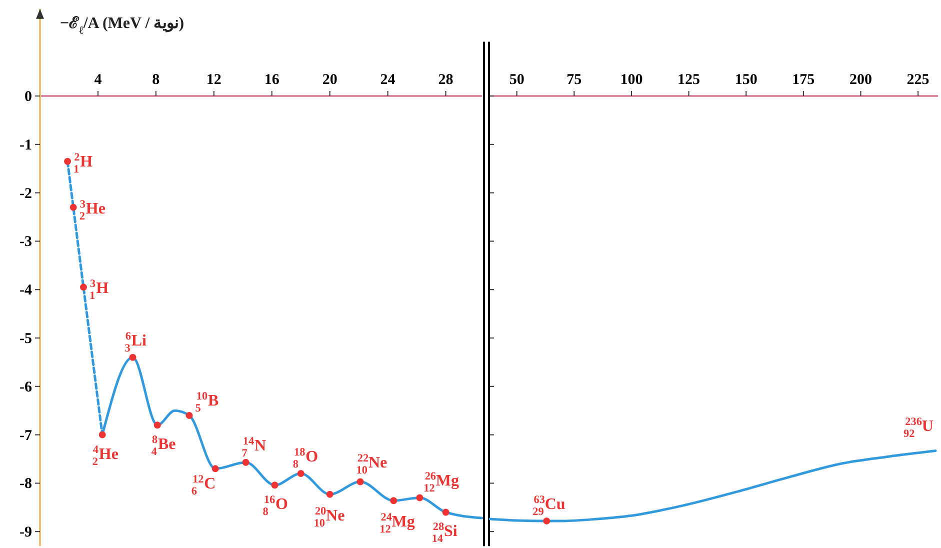 The height and width of the screenshot is (548, 941). I want to click on x-tick-label: 16, so click(272, 80).